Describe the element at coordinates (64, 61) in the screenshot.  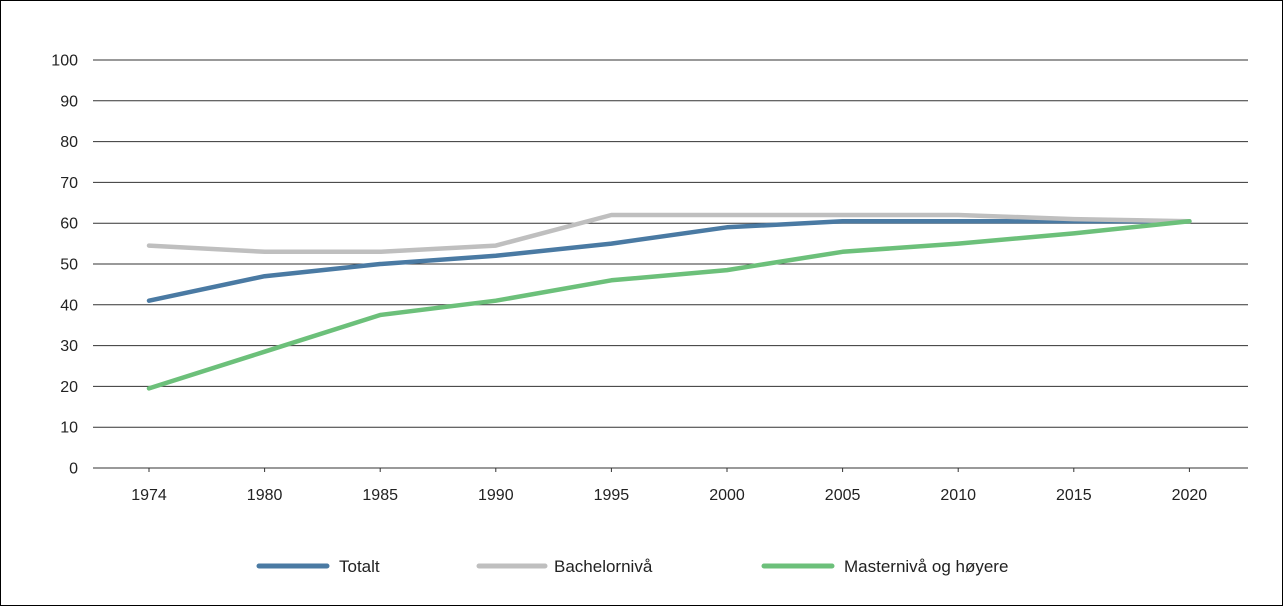
I see `y-tick-label-100: 100` at that location.